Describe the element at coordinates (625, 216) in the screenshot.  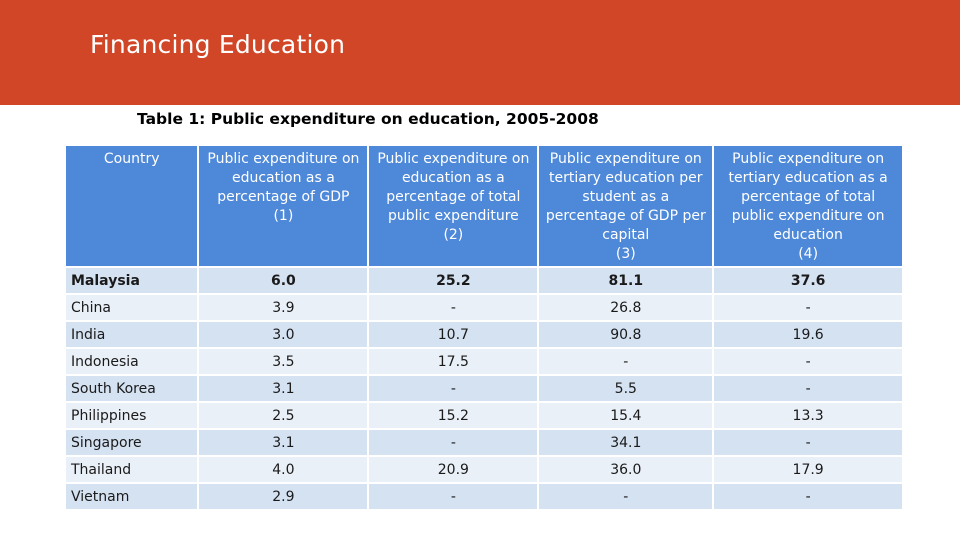
I see `header-line: percentage of GDP per` at that location.